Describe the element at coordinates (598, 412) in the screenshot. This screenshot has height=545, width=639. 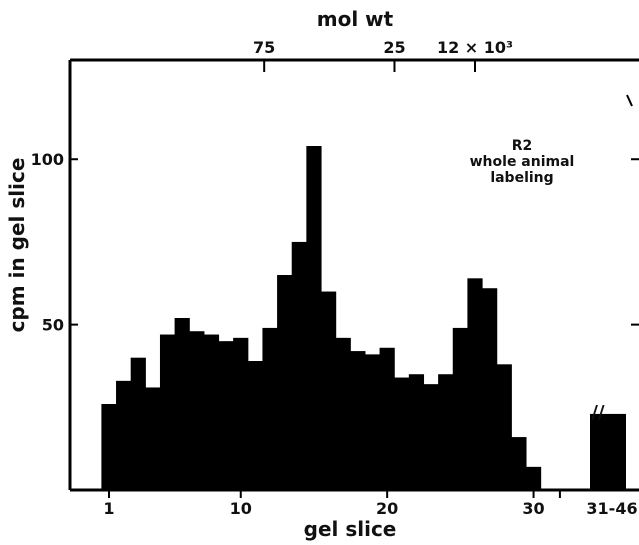
I see `axis-break-marker: //` at that location.